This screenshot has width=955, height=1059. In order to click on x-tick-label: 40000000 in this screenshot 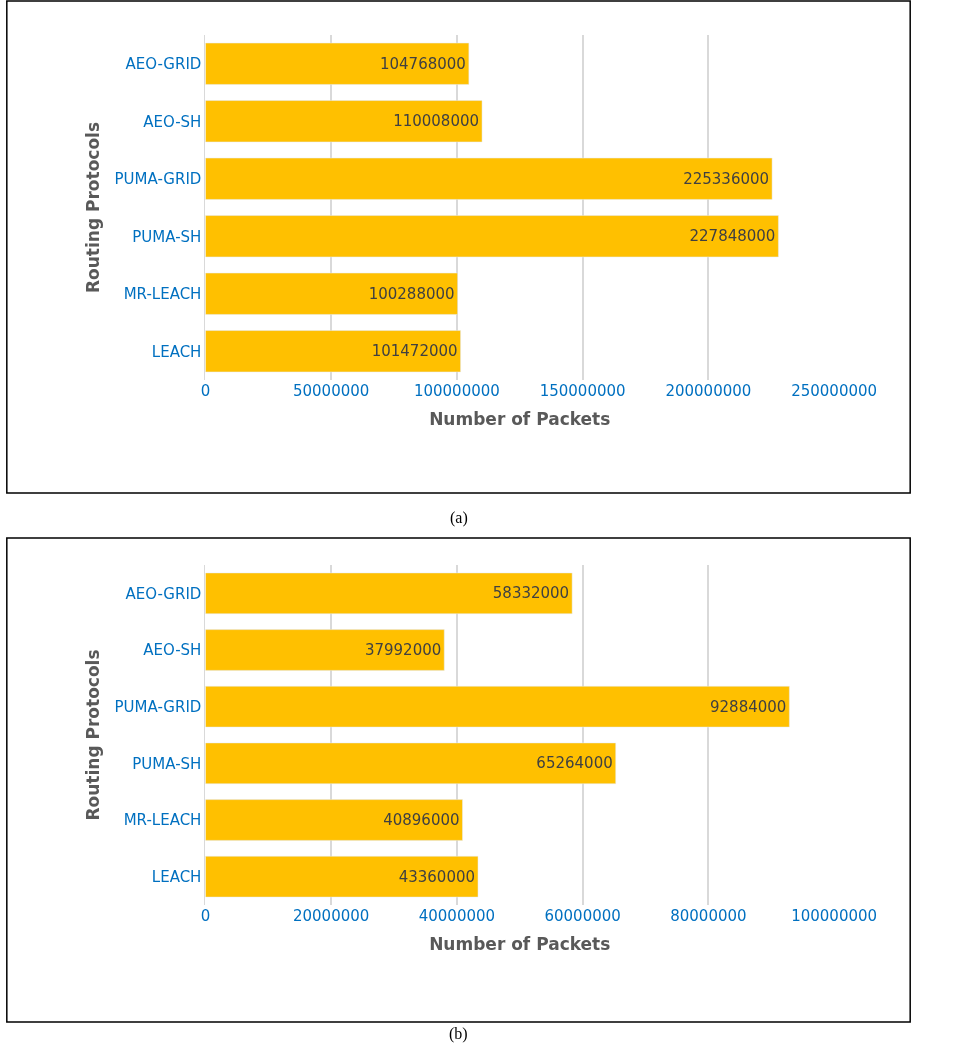, I will do `click(457, 916)`.